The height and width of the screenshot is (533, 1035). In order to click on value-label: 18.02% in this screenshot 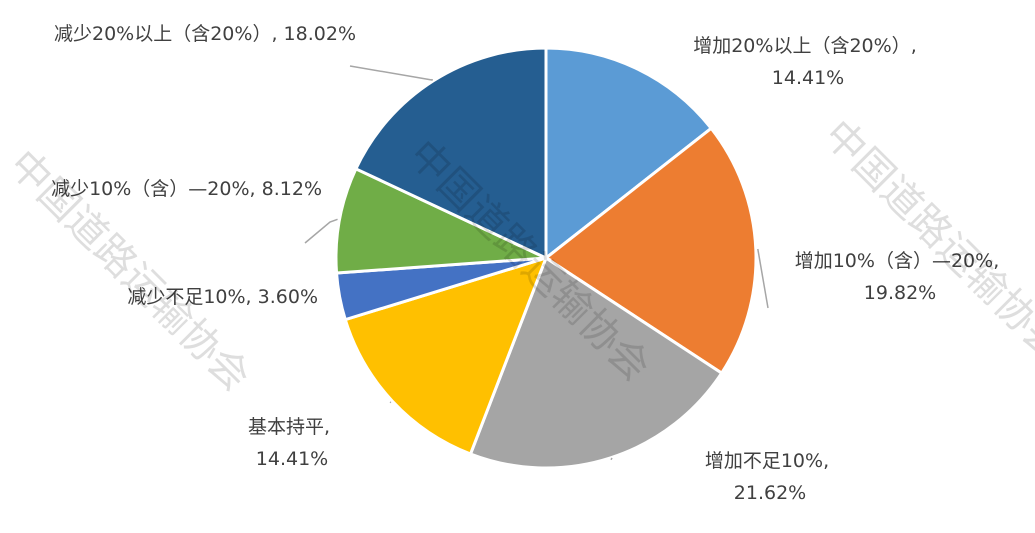, I will do `click(320, 34)`.